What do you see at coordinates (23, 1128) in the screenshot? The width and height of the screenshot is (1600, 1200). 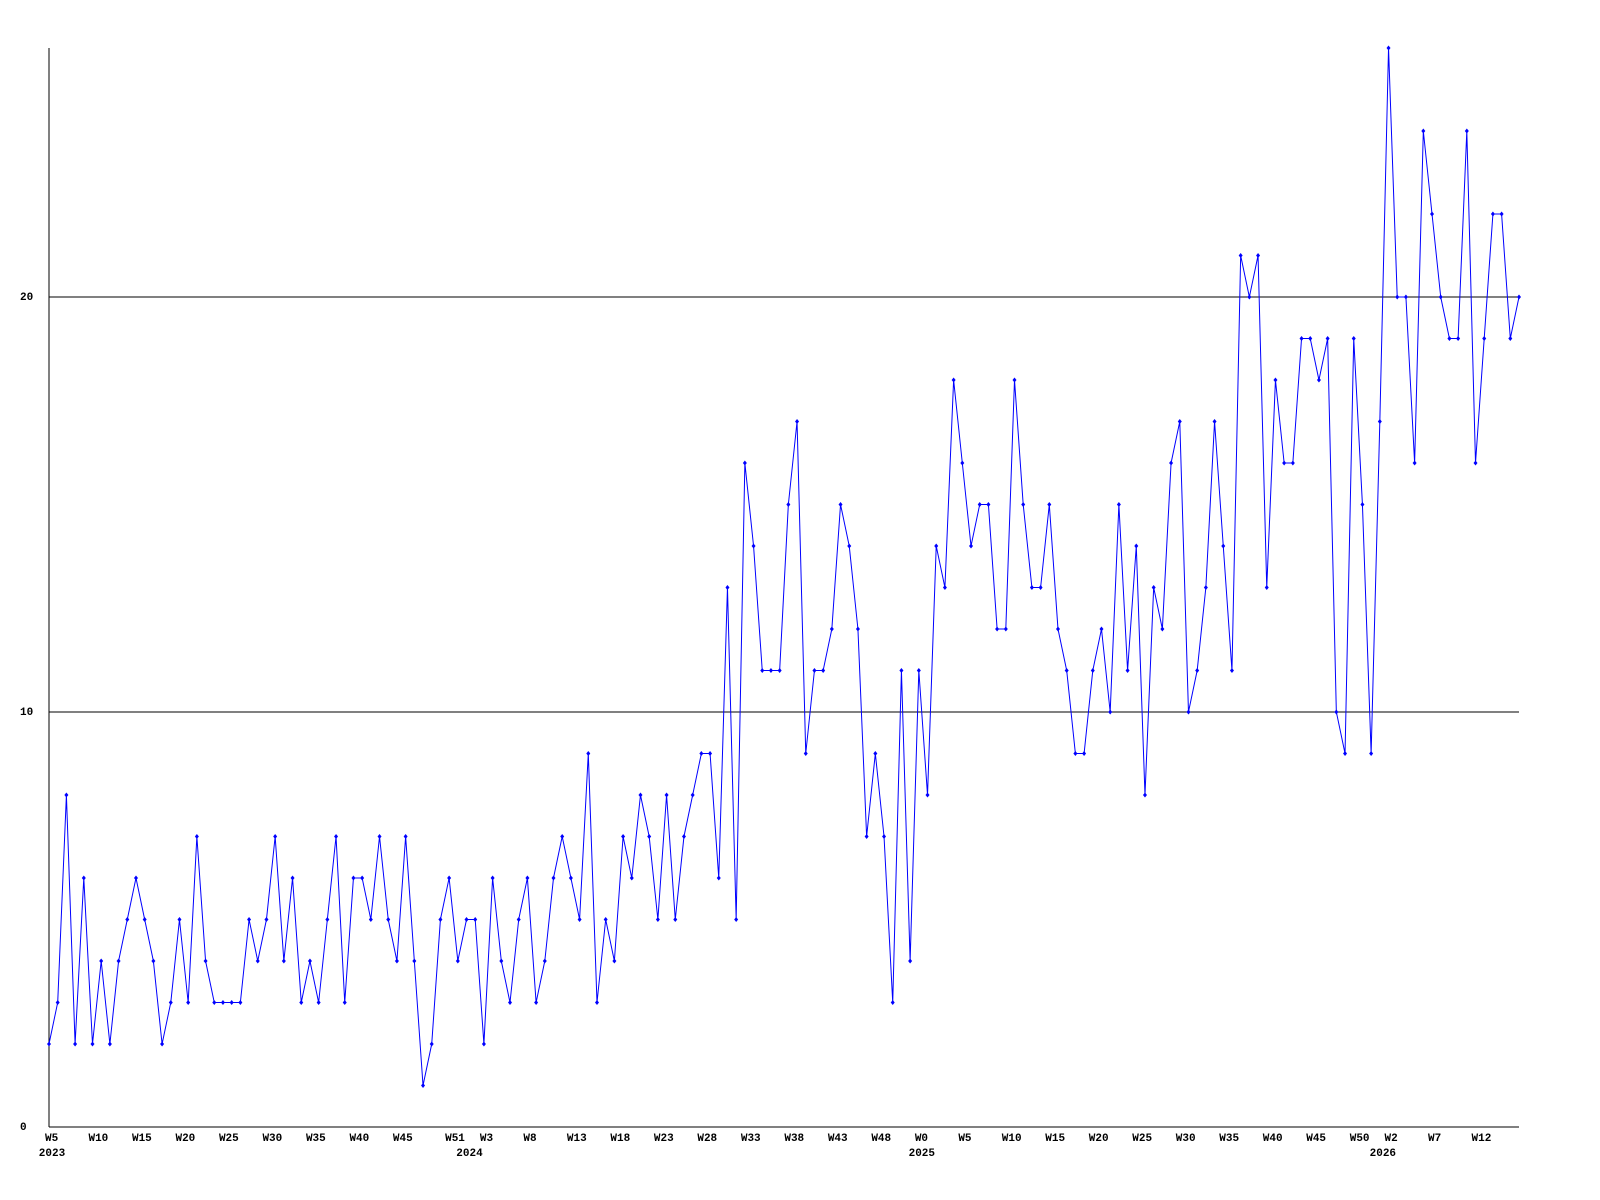 I see `y-tick-label: 0` at bounding box center [23, 1128].